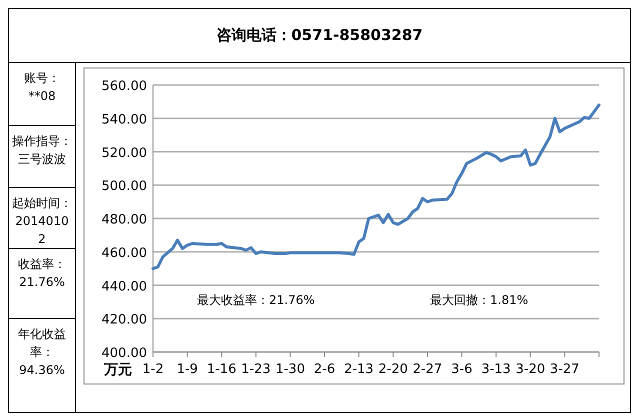 The image size is (640, 417). I want to click on x-tick-label: 3-13, so click(496, 369).